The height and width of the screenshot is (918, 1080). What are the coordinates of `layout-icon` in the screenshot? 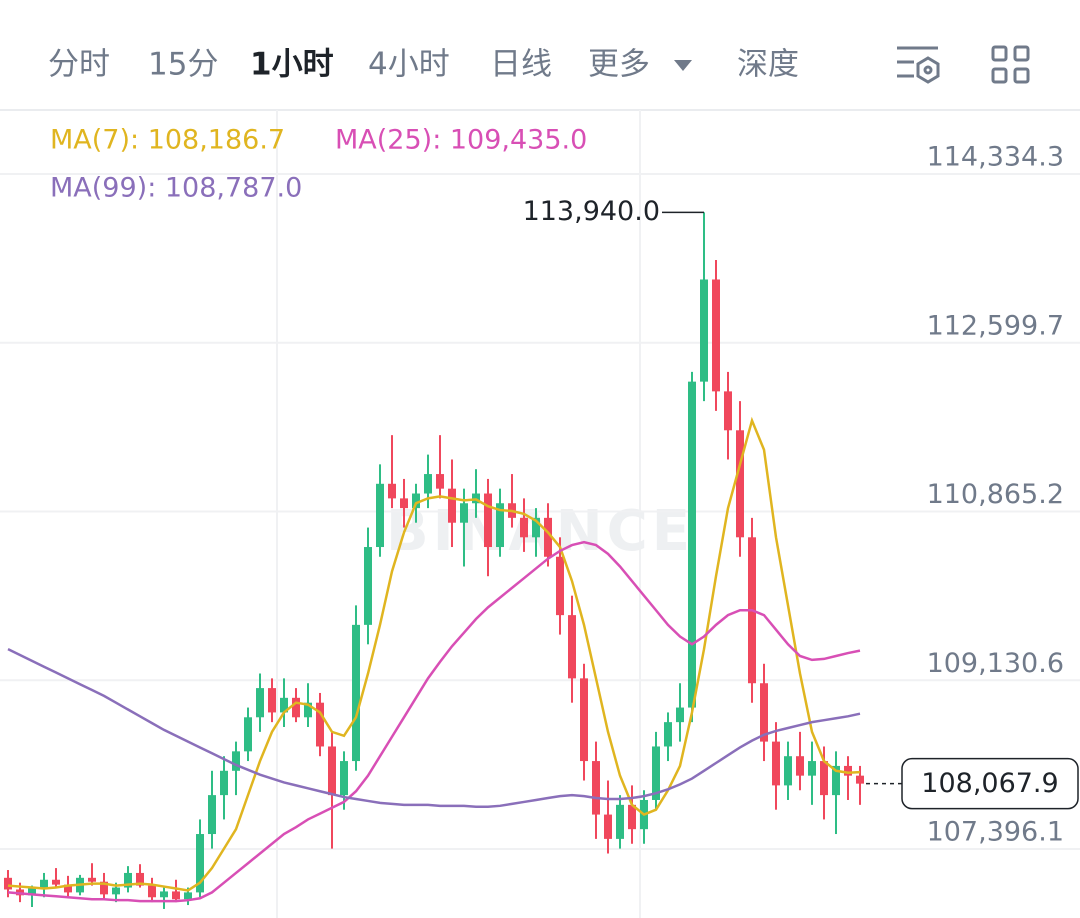 It's located at (1010, 64).